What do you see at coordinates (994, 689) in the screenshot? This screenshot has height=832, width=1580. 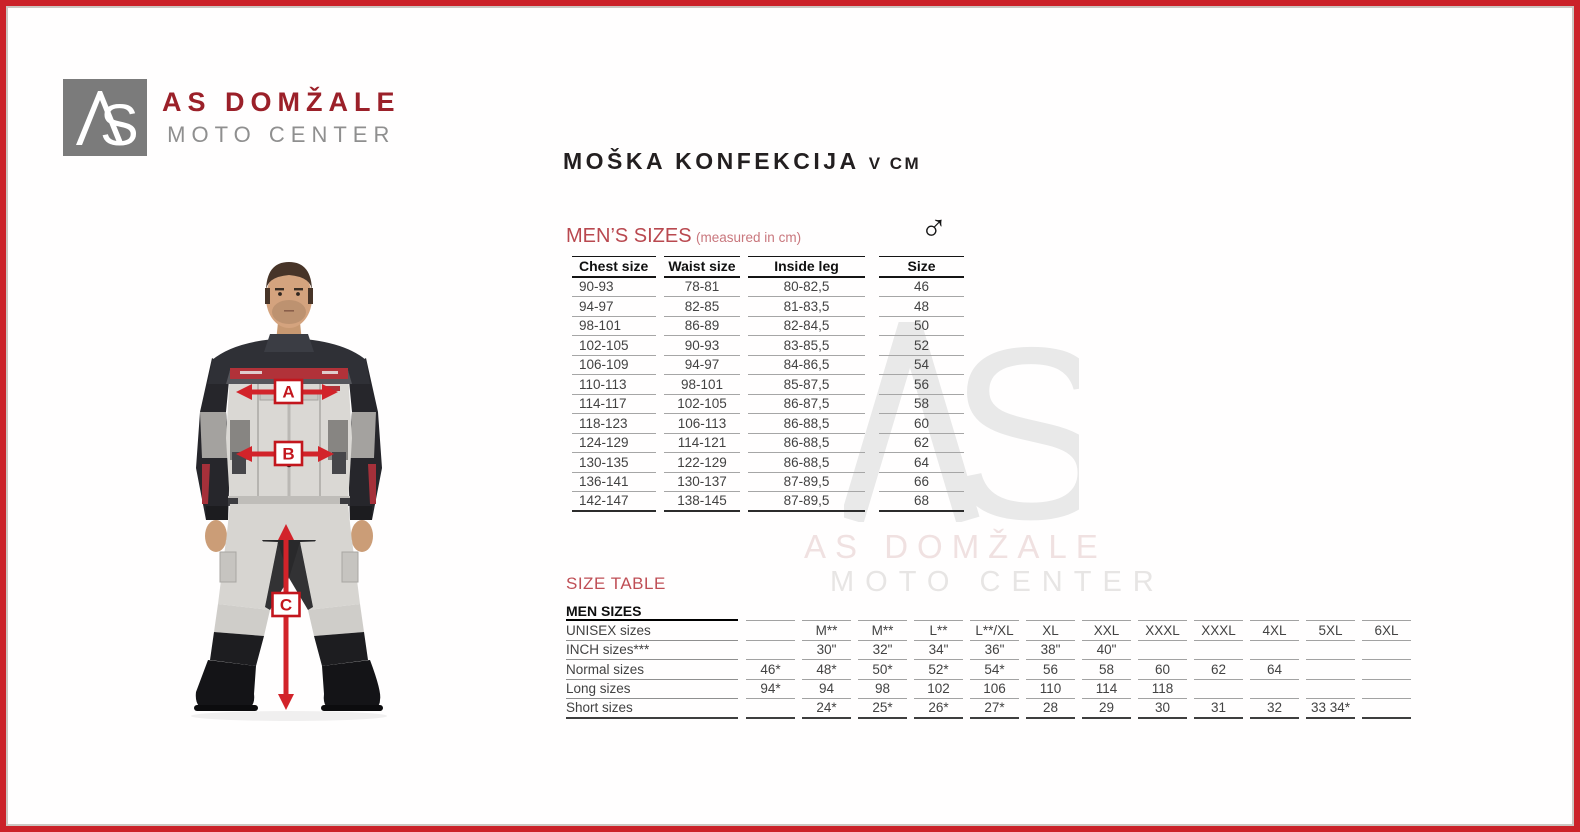 I see `size-table-cell: 106` at bounding box center [994, 689].